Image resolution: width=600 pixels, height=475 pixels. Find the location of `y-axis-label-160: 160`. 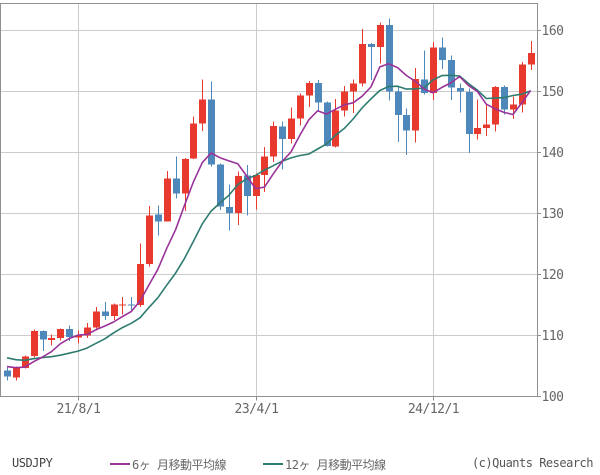

y-axis-label-160: 160 is located at coordinates (553, 31).